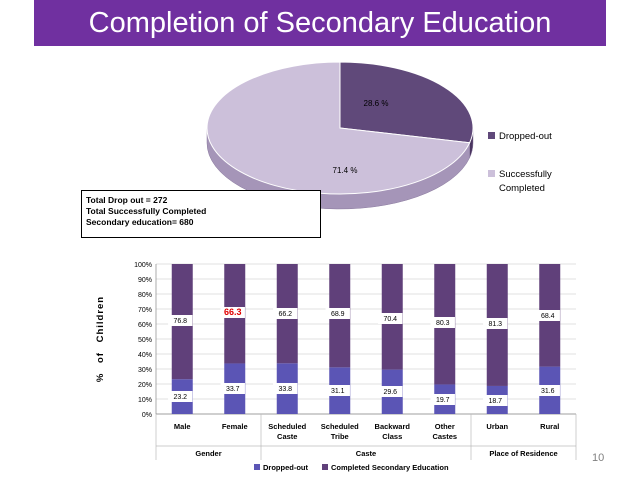 The width and height of the screenshot is (638, 479). I want to click on pie-label-dropped: 28.6 %, so click(376, 103).